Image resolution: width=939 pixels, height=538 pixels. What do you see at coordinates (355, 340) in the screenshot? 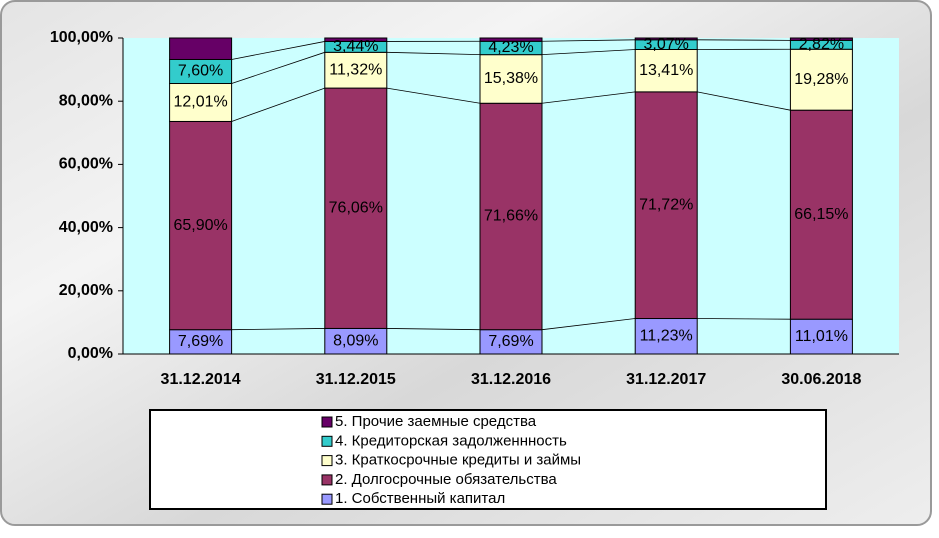
I see `data-label: 8,09%` at bounding box center [355, 340].